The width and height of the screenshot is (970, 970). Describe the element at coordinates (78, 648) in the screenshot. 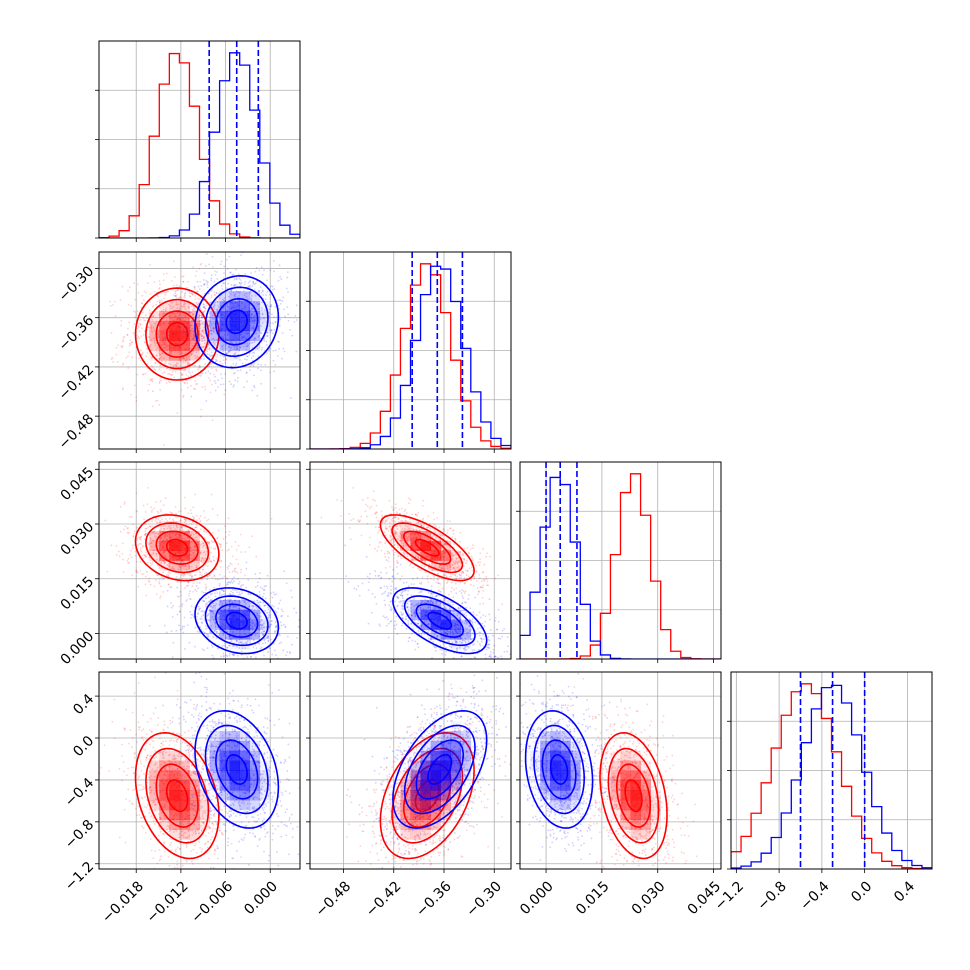

I see `y-tick-label: 0.000` at that location.